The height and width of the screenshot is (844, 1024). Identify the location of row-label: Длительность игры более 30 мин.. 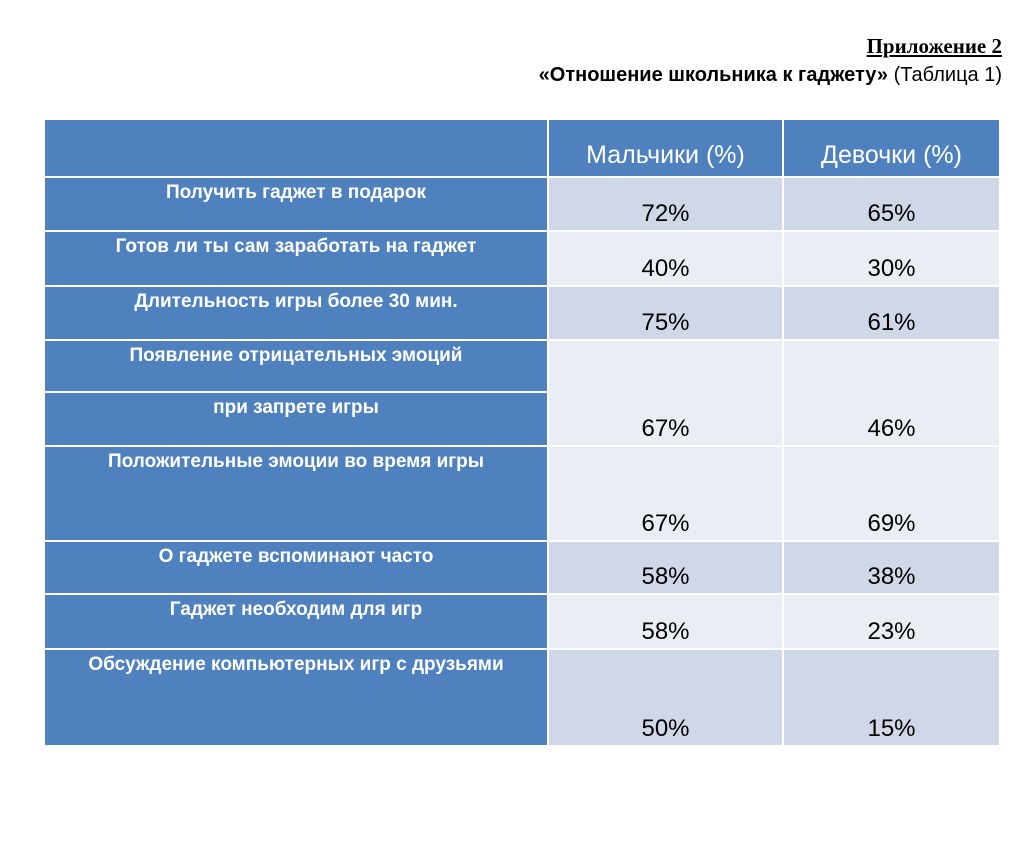
(296, 313).